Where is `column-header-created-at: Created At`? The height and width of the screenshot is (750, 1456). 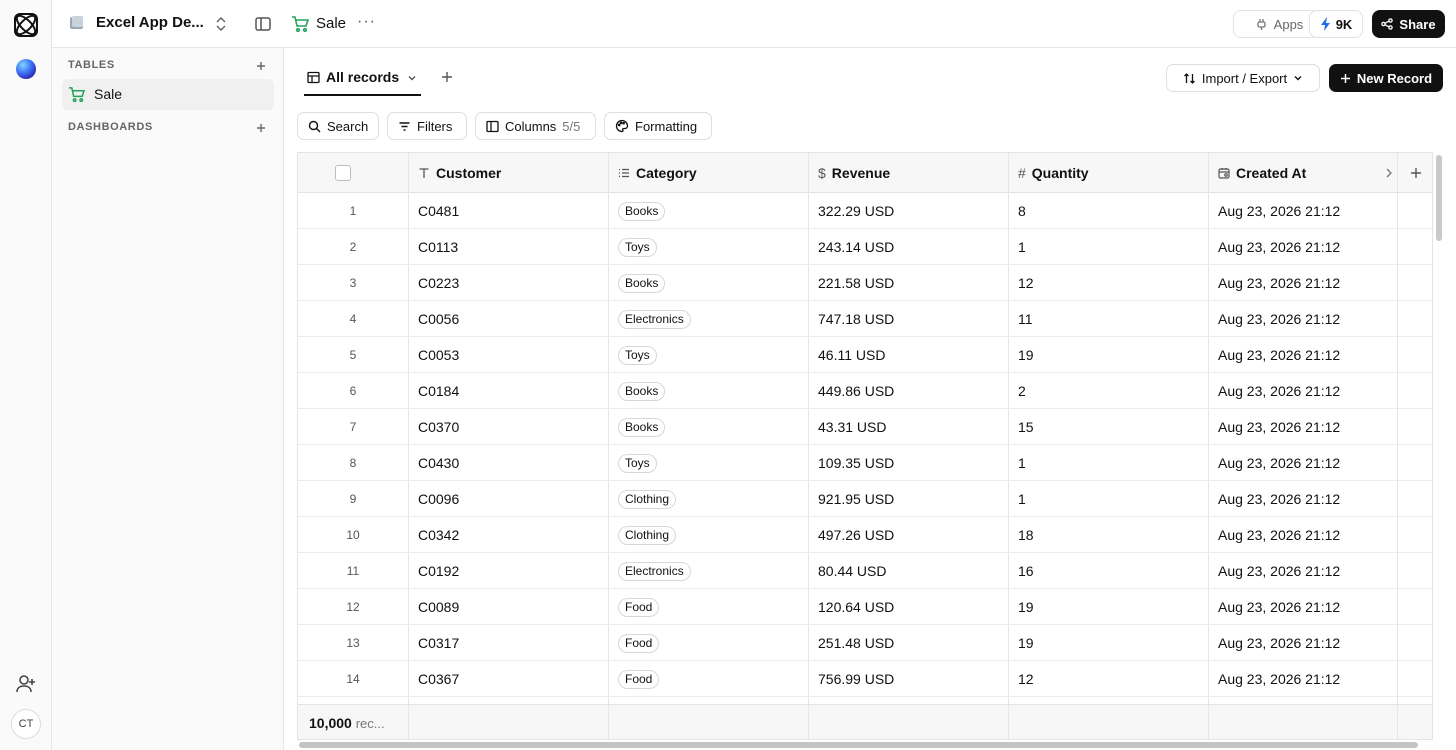 column-header-created-at: Created At is located at coordinates (1303, 173).